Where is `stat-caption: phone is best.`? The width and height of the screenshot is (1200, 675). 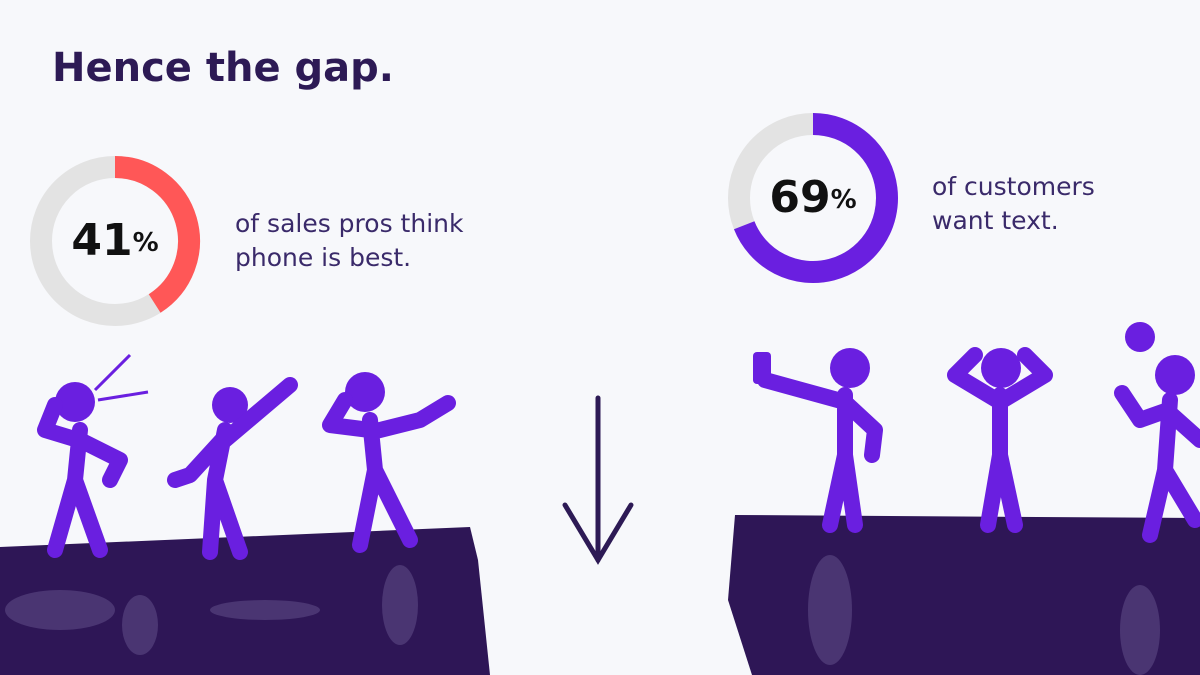 stat-caption: phone is best. is located at coordinates (323, 257).